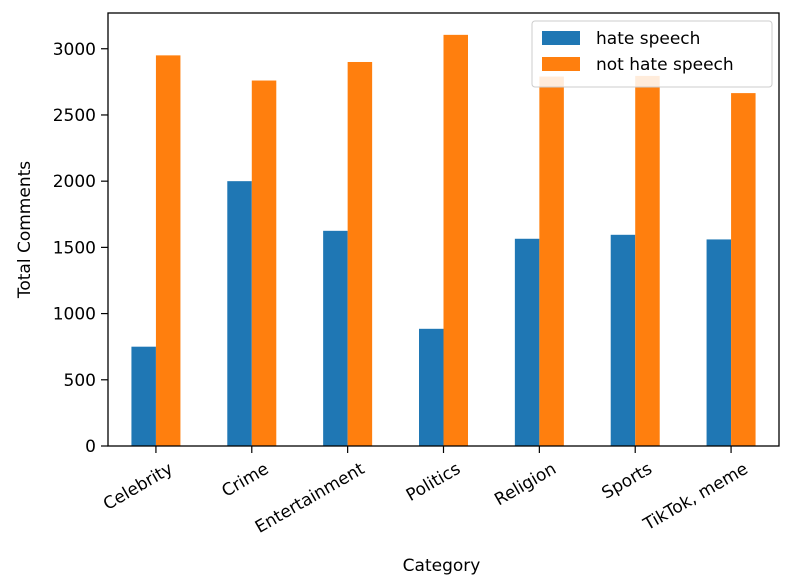  What do you see at coordinates (310, 498) in the screenshot?
I see `x-tick-label: Entertainment` at bounding box center [310, 498].